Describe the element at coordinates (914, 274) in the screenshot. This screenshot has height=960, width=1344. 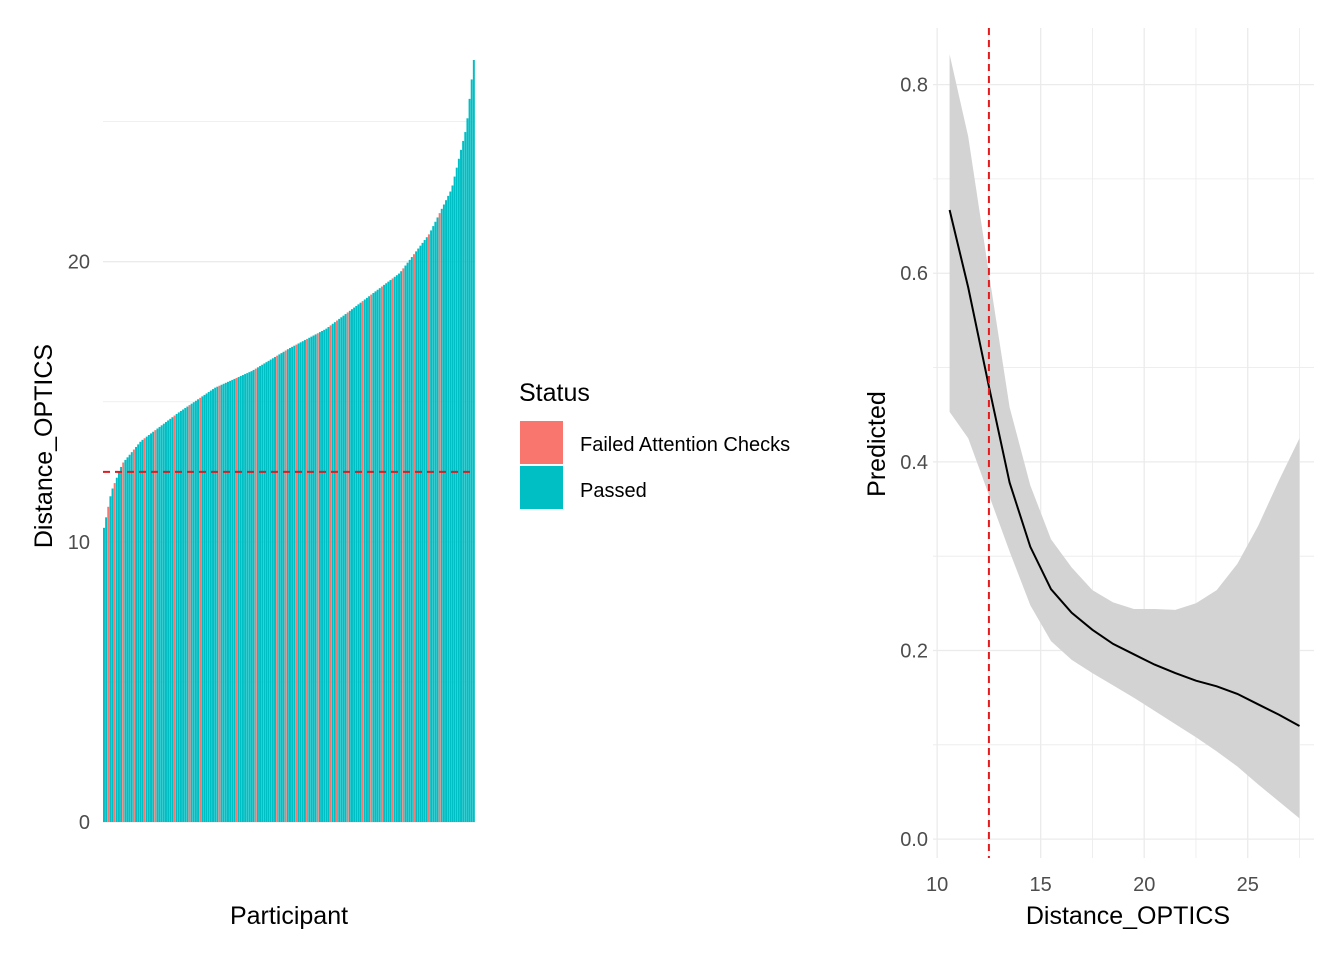
I see `line-y-tick-label: 0.6` at that location.